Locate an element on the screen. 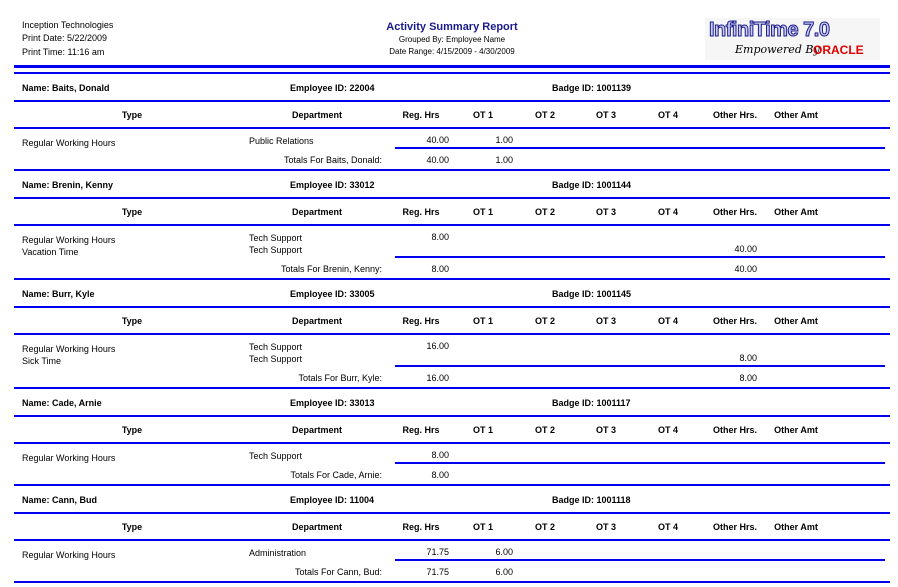 This screenshot has height=587, width=898. employee-id: Employee ID: 22004 is located at coordinates (332, 88).